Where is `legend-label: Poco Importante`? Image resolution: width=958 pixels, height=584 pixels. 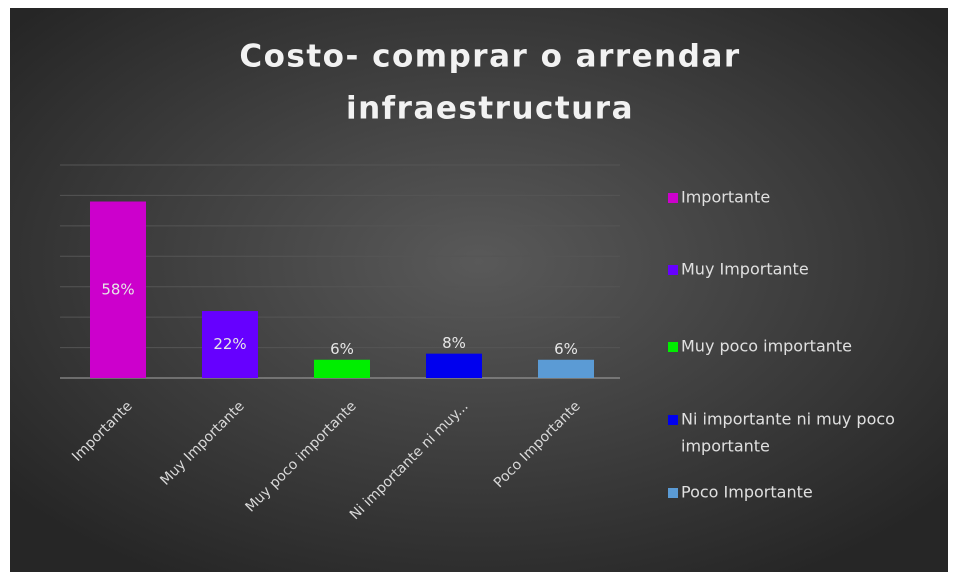
legend-label: Poco Importante is located at coordinates (747, 492).